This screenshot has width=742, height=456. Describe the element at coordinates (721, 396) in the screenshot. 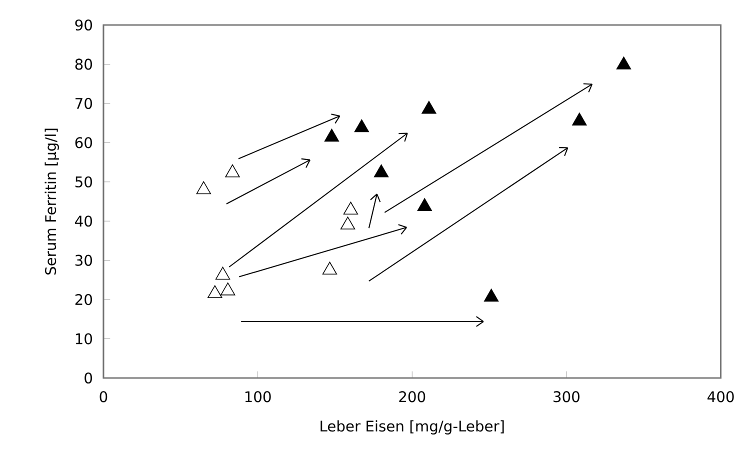

I see `x-tick-label: 400` at that location.